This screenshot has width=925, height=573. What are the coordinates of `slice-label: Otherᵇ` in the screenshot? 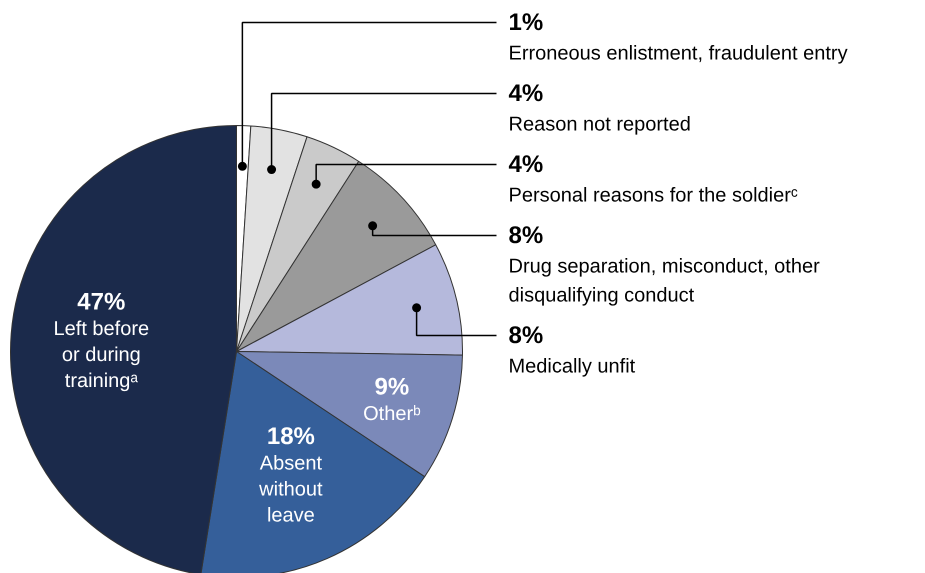 It's located at (392, 413).